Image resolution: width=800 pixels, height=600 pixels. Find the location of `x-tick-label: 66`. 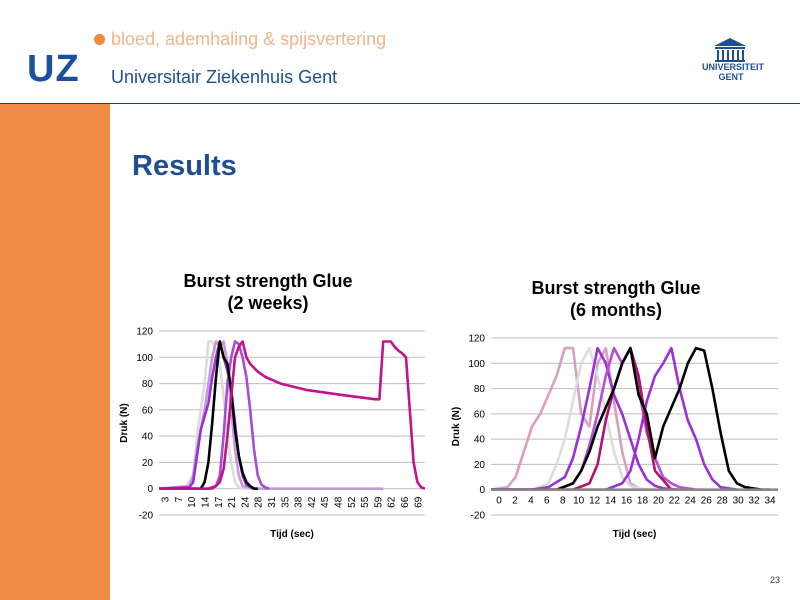

x-tick-label: 66 is located at coordinates (405, 502).